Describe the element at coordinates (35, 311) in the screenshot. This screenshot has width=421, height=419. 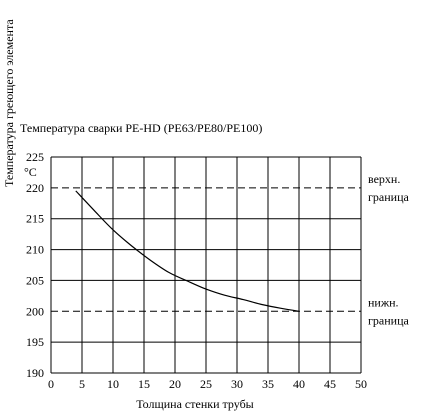
I see `y-tick-label-2: 200` at that location.